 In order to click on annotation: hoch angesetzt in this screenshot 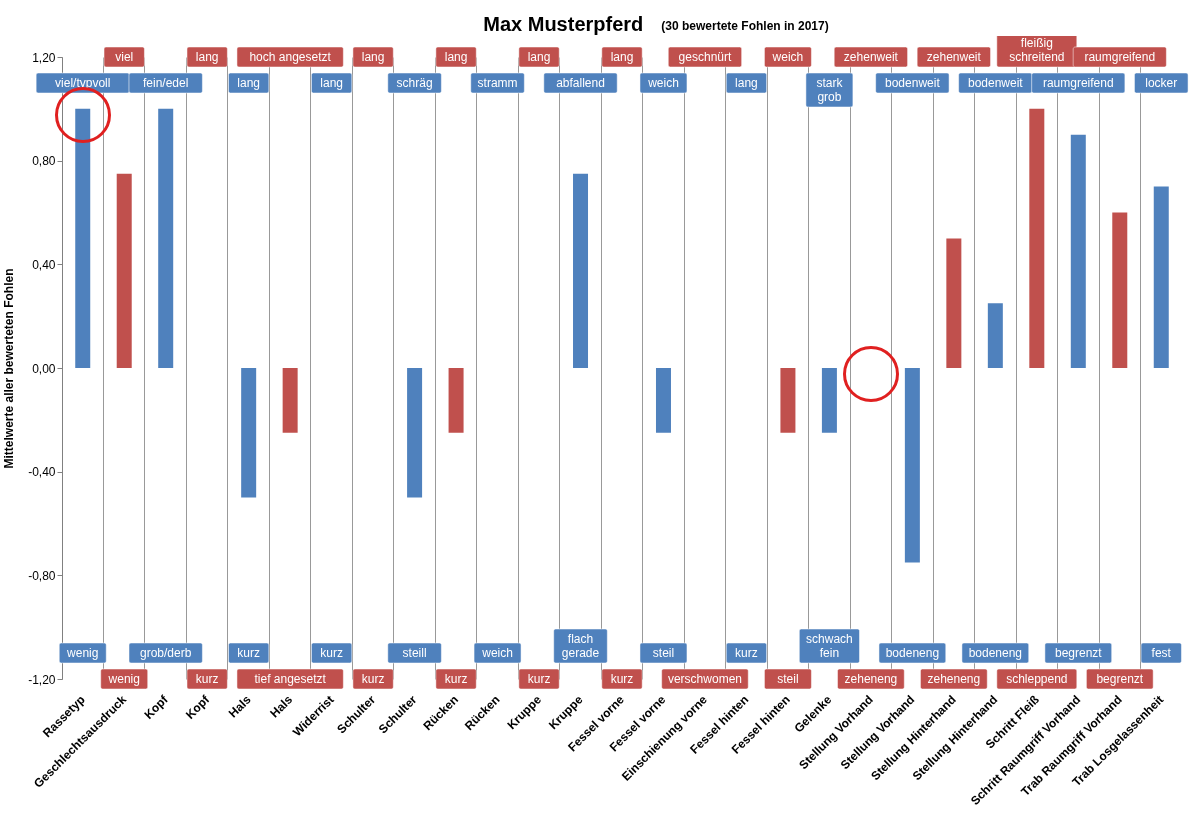, I will do `click(290, 57)`.